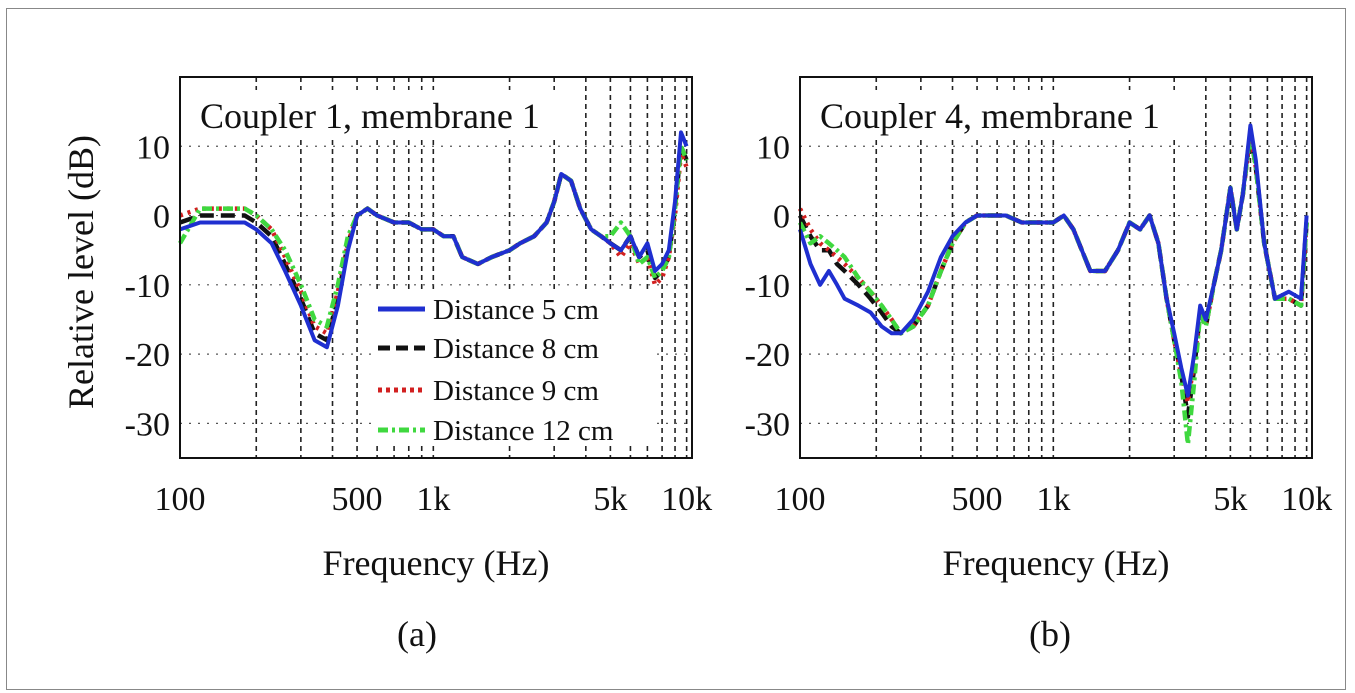 This screenshot has height=693, width=1355. I want to click on legend-label-1: Distance 5 cm, so click(516, 310).